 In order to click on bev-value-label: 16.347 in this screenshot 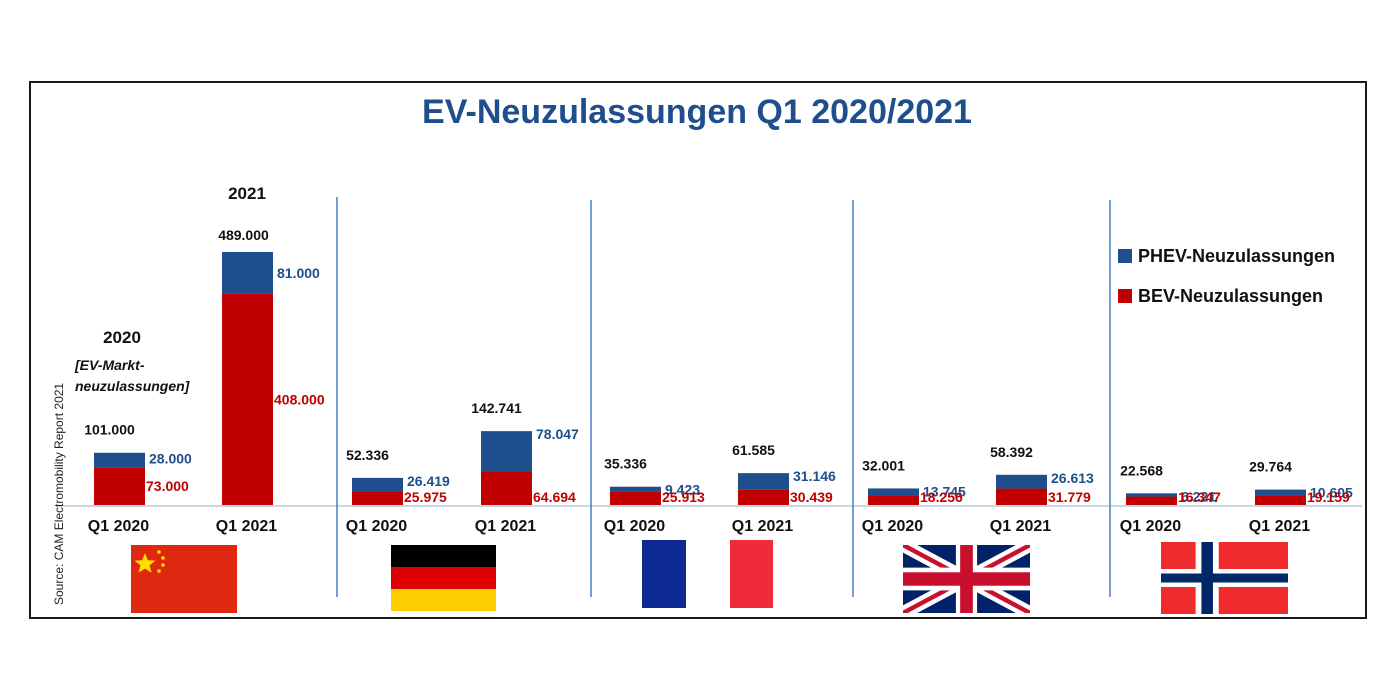, I will do `click(1199, 497)`.